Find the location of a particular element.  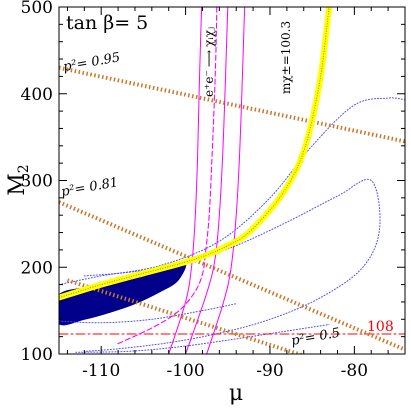

series-p2-0.5 is located at coordinates (186, 316).